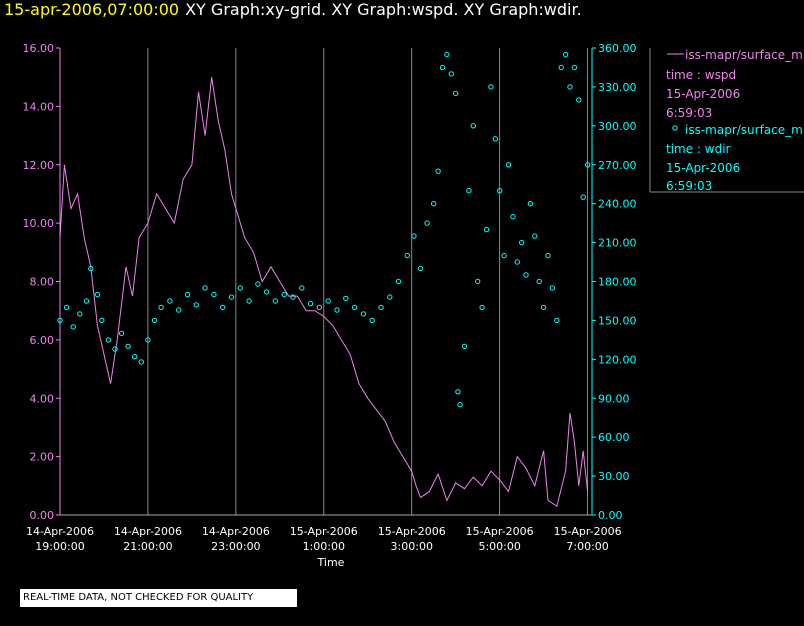  I want to click on x-axis-label: Time, so click(331, 562).